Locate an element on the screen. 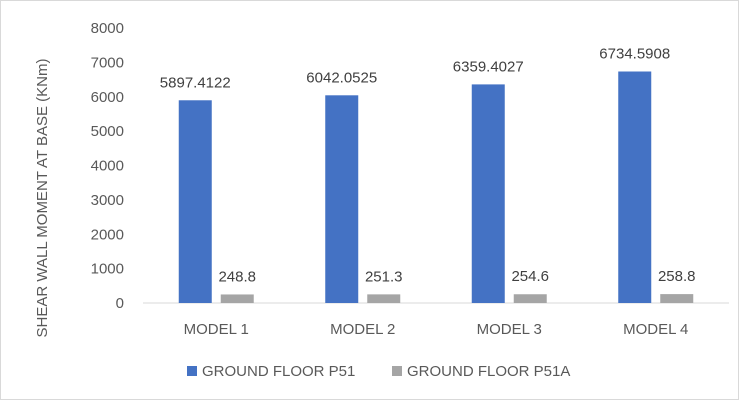  data-label: 6359.4027 is located at coordinates (488, 66).